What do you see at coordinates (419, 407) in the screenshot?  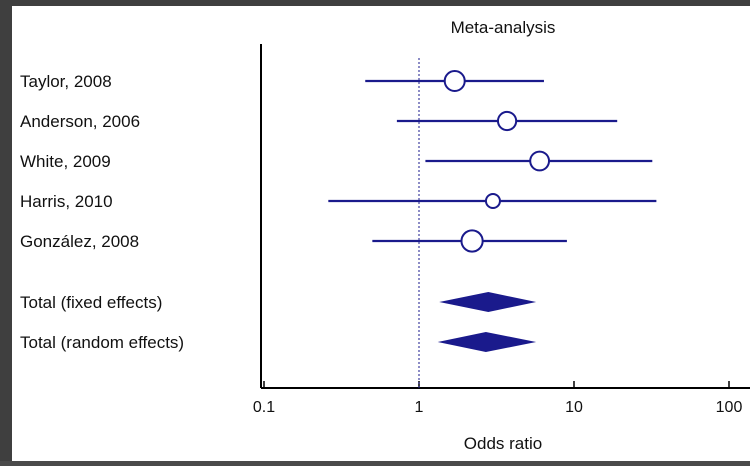 I see `x-tick-label: 1` at bounding box center [419, 407].